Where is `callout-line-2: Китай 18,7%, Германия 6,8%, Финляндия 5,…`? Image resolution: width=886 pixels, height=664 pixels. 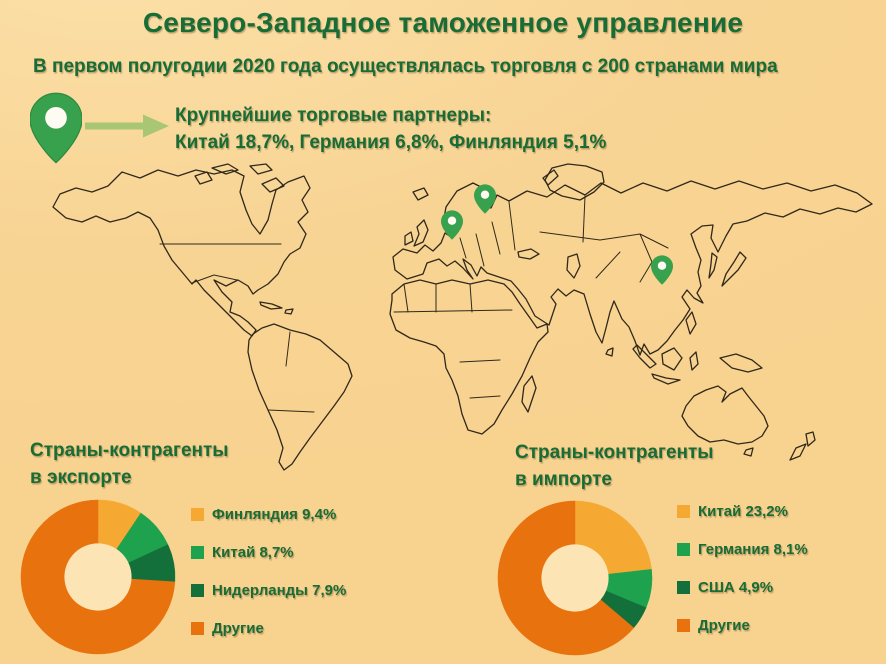
callout-line-2: Китай 18,7%, Германия 6,8%, Финляндия 5,… is located at coordinates (391, 142).